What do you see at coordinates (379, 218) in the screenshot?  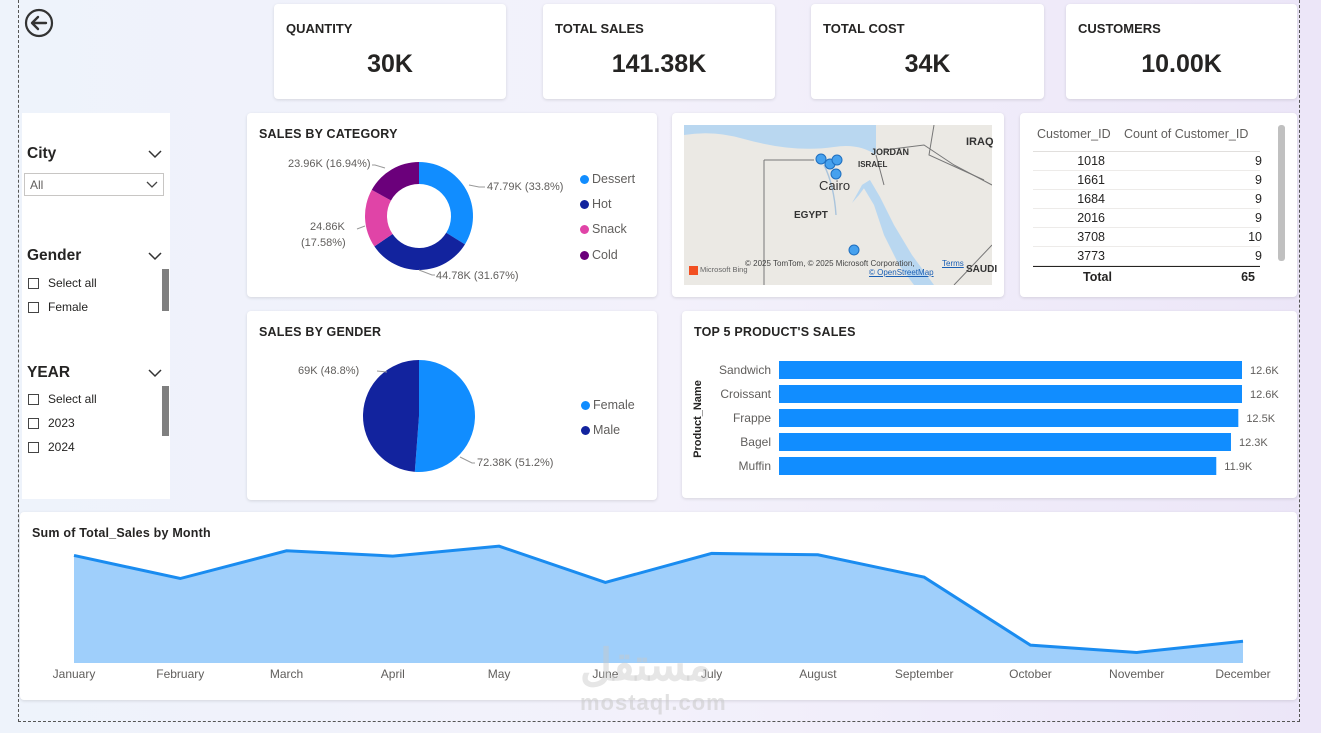 I see `donut-slice-snack` at bounding box center [379, 218].